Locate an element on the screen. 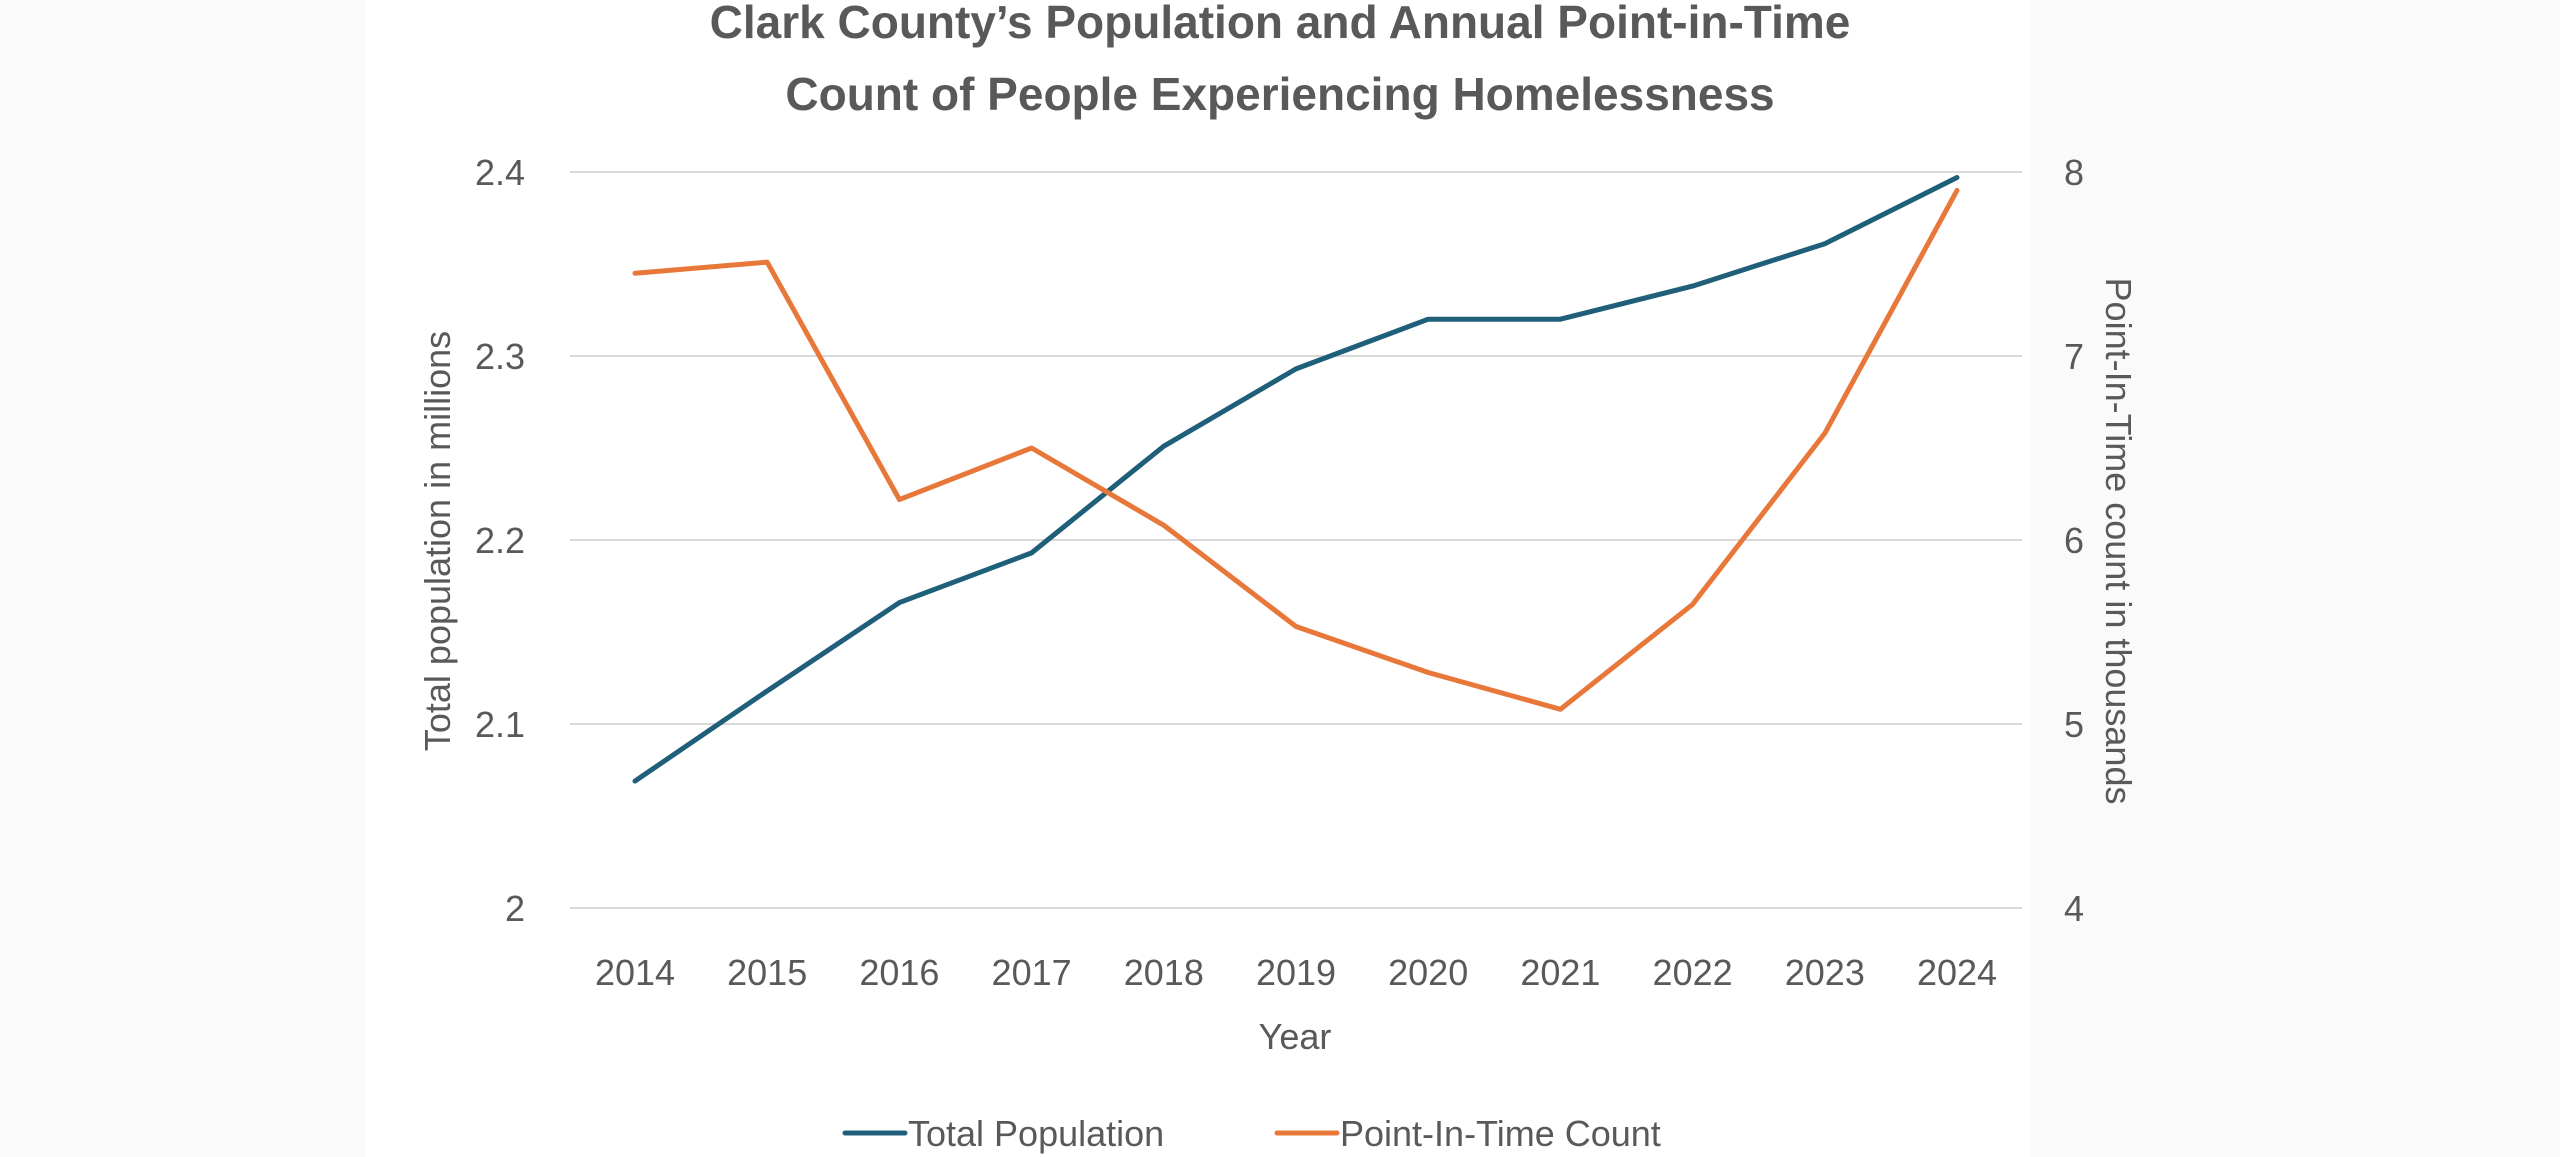 The height and width of the screenshot is (1157, 2560). x-tick-label: 2019 is located at coordinates (1296, 972).